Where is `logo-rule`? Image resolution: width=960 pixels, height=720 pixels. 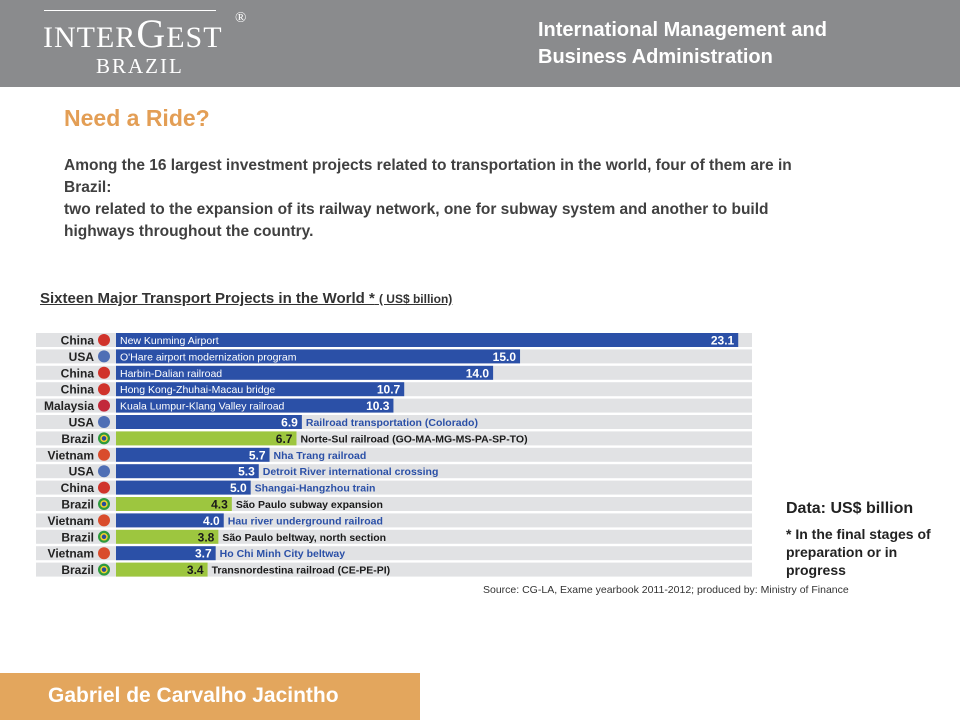 logo-rule is located at coordinates (130, 10).